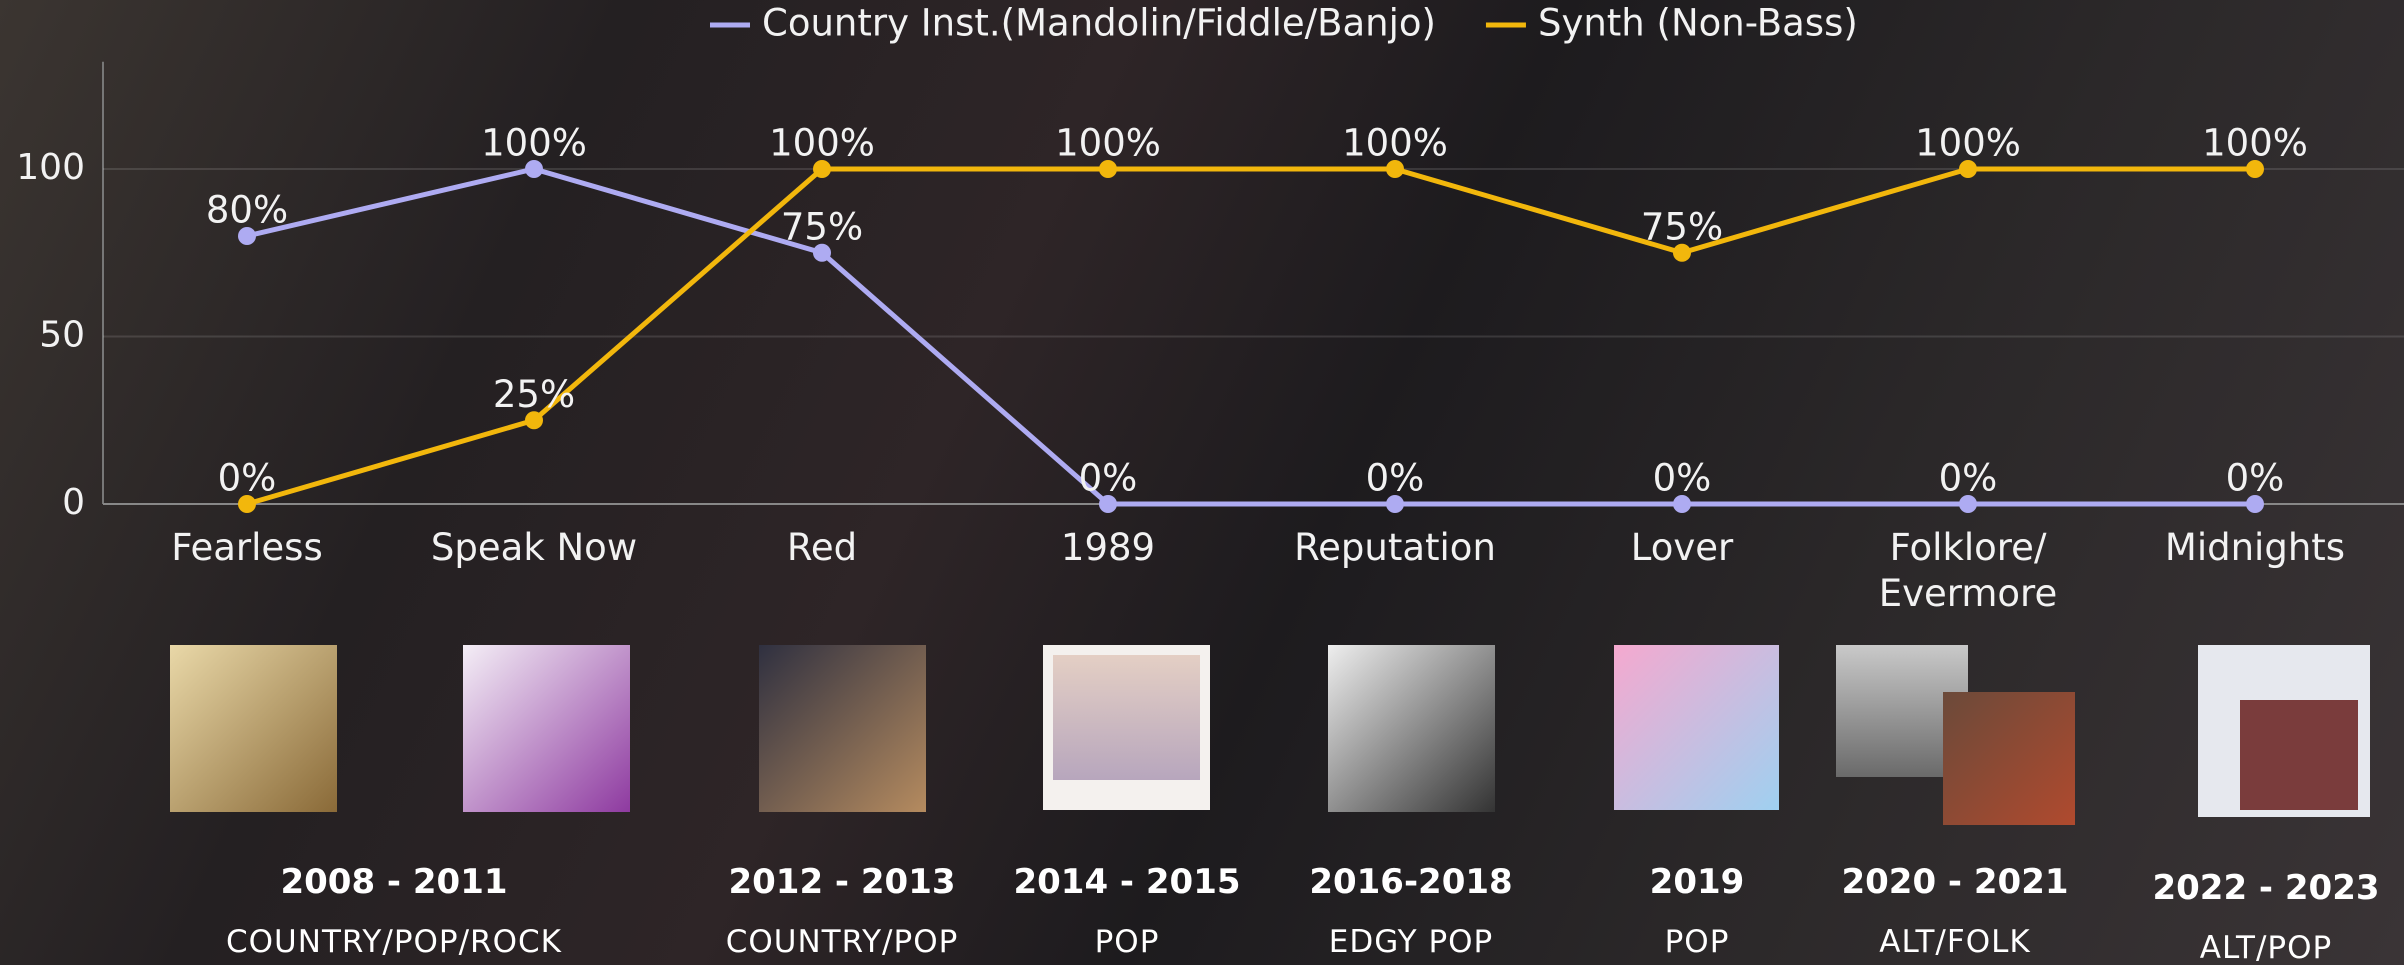 The image size is (2404, 965). Describe the element at coordinates (73, 502) in the screenshot. I see `y-tick-label: 0` at that location.